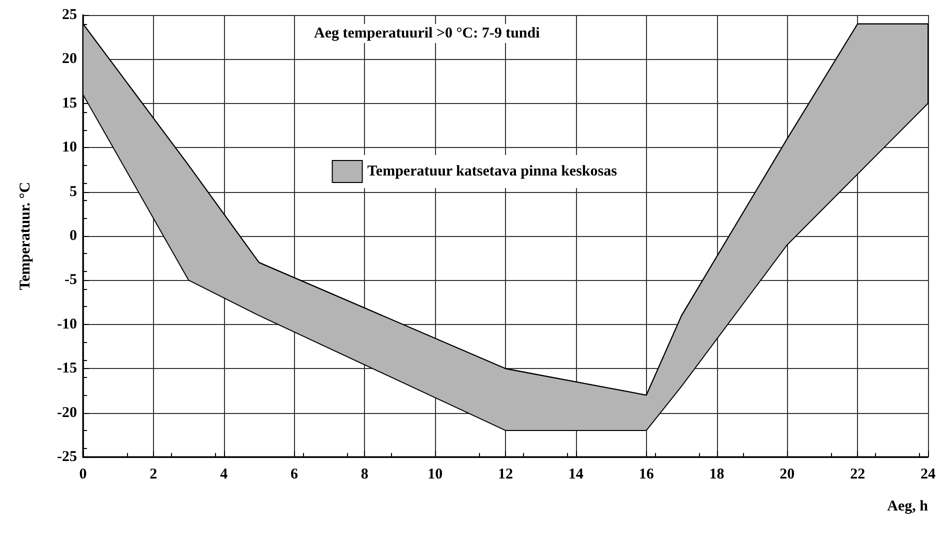 The image size is (949, 533). What do you see at coordinates (69, 15) in the screenshot?
I see `y-tick-label: 25` at bounding box center [69, 15].